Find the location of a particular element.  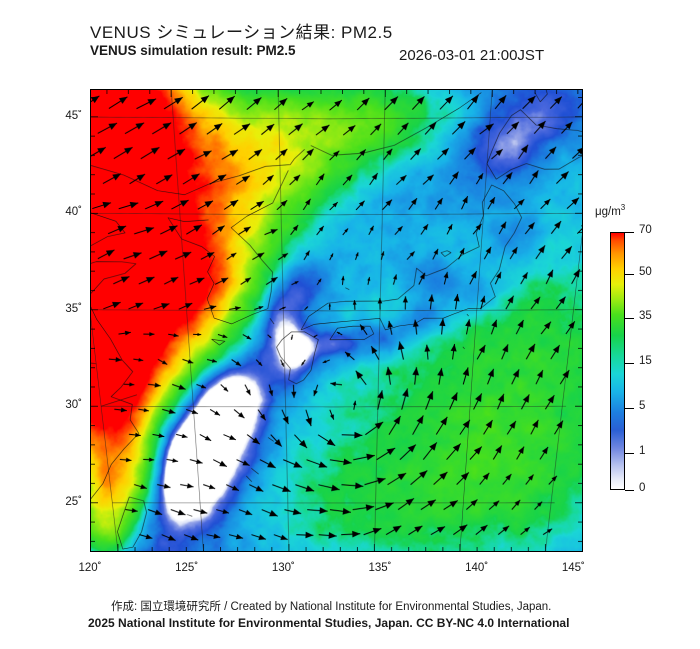

colorbar-gradient is located at coordinates (617, 361).